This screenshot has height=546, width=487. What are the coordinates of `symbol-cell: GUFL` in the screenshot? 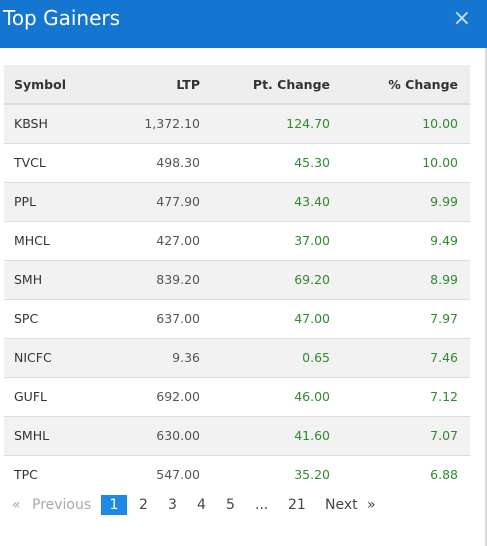 It's located at (50, 396).